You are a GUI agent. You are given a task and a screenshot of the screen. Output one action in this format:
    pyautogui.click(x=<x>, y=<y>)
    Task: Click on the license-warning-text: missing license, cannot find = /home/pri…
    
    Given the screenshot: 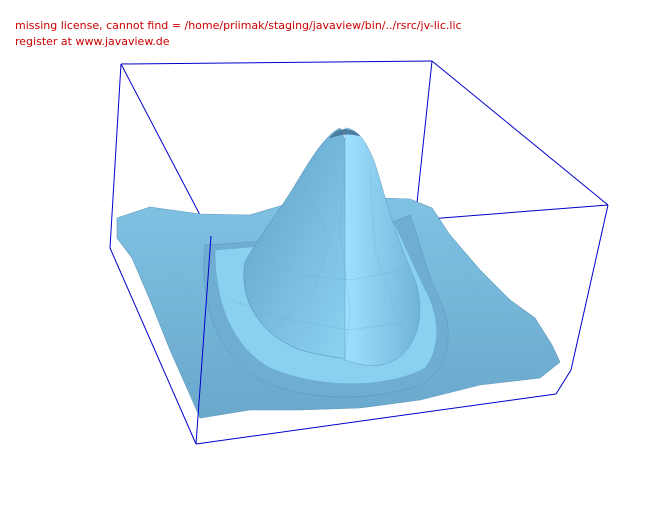 What is the action you would take?
    pyautogui.click(x=238, y=25)
    